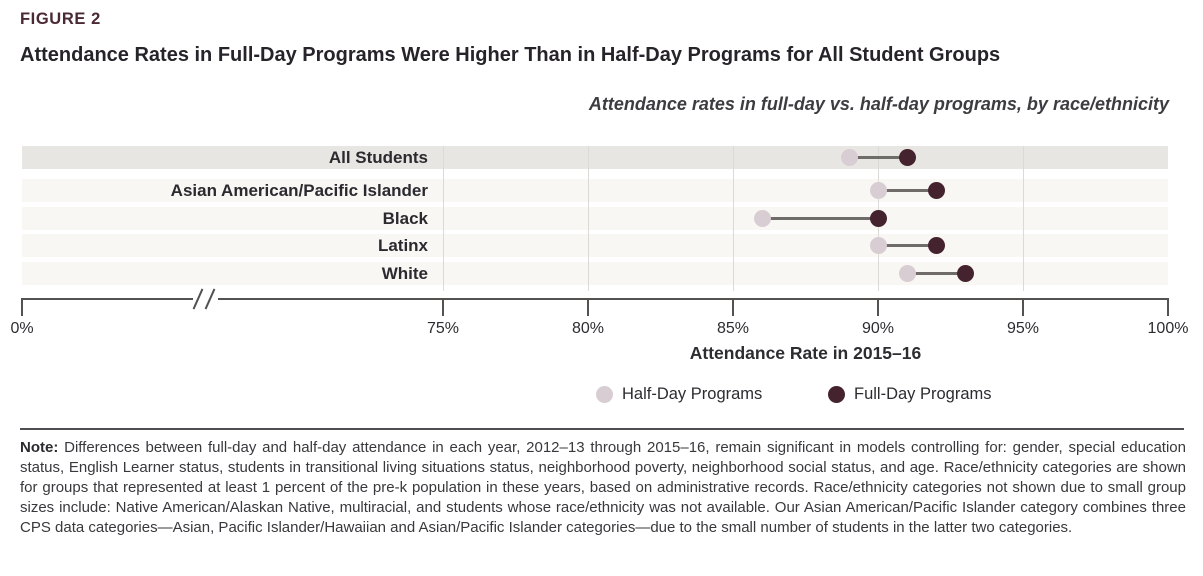  I want to click on row-label: All Students, so click(378, 157).